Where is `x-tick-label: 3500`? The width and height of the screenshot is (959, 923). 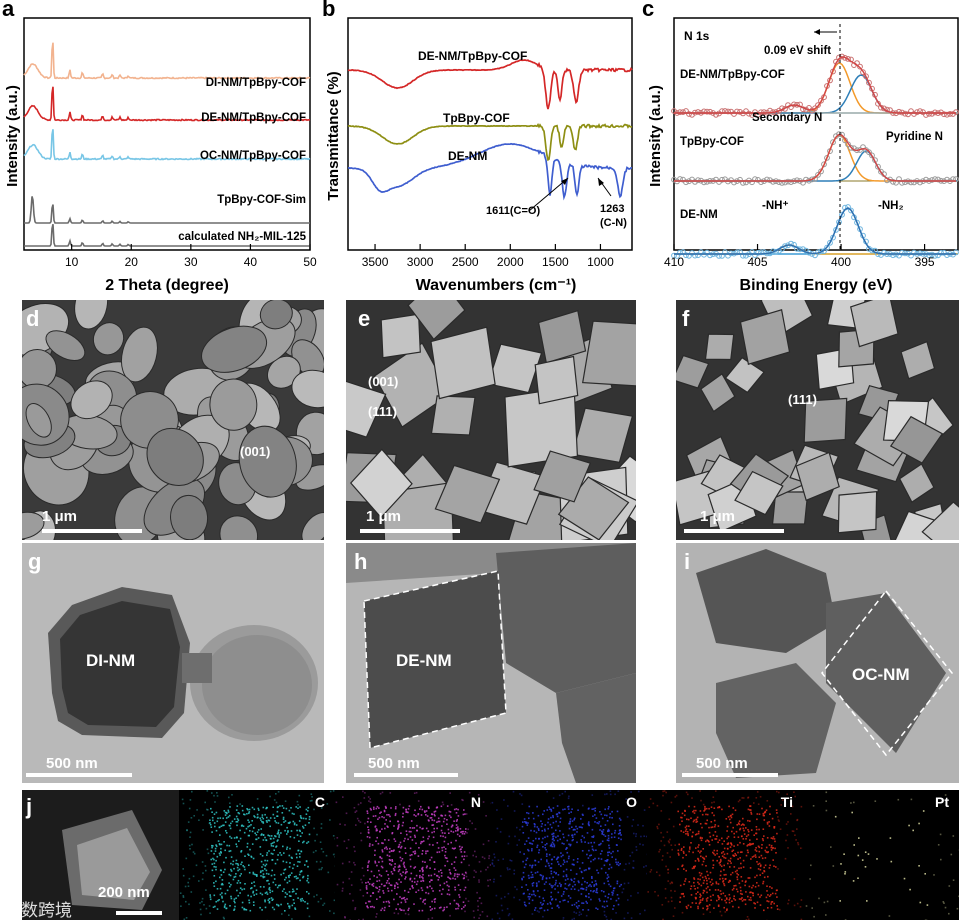 x-tick-label: 3500 is located at coordinates (375, 262).